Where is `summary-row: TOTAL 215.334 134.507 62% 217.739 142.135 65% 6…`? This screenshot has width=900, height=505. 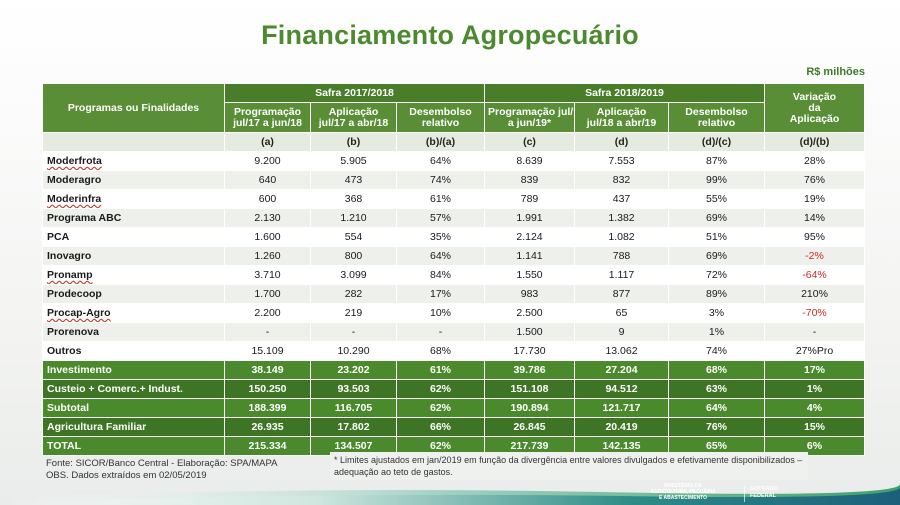 summary-row: TOTAL 215.334 134.507 62% 217.739 142.135 65% 6… is located at coordinates (453, 446).